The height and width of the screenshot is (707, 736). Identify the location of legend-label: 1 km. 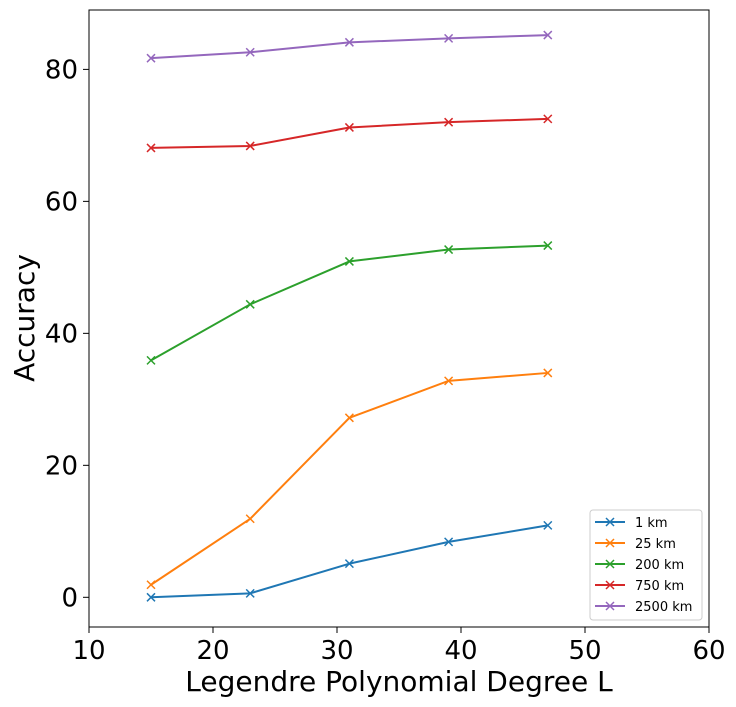
(651, 523).